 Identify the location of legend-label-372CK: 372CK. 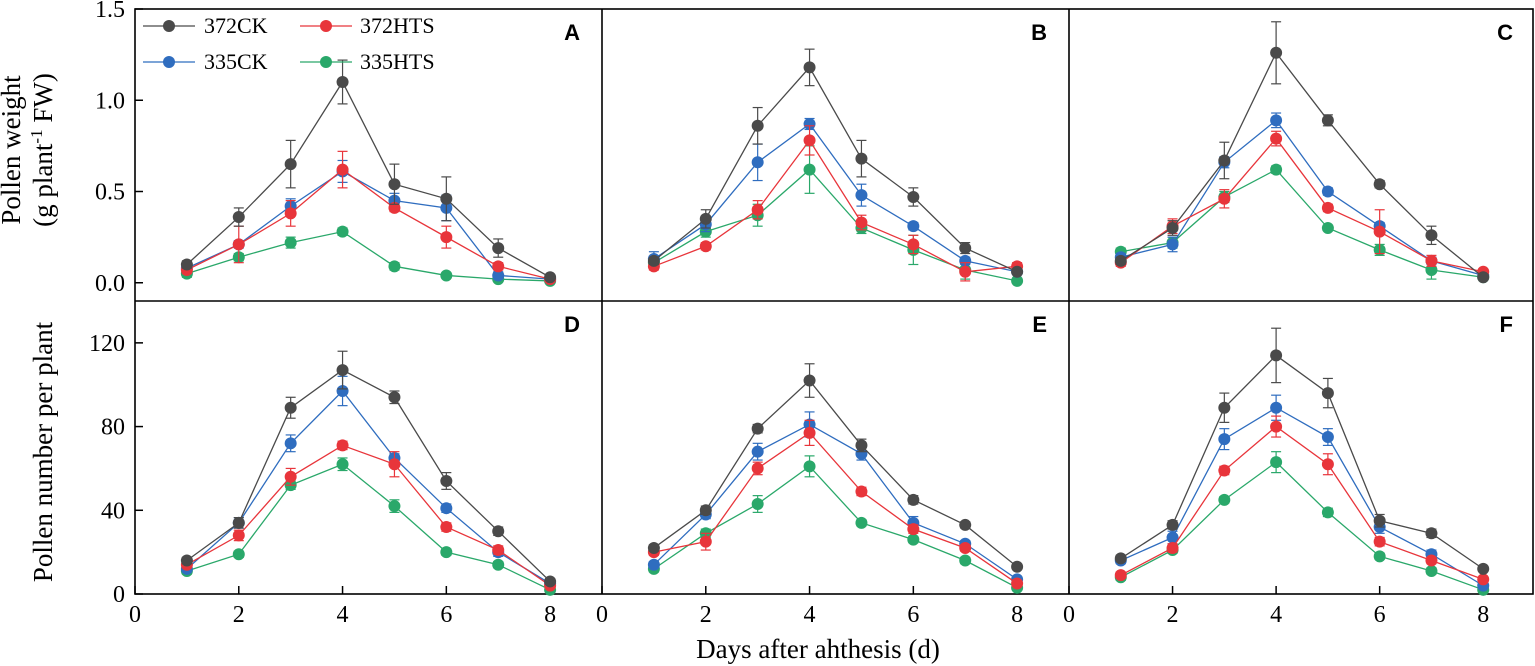
(236, 25).